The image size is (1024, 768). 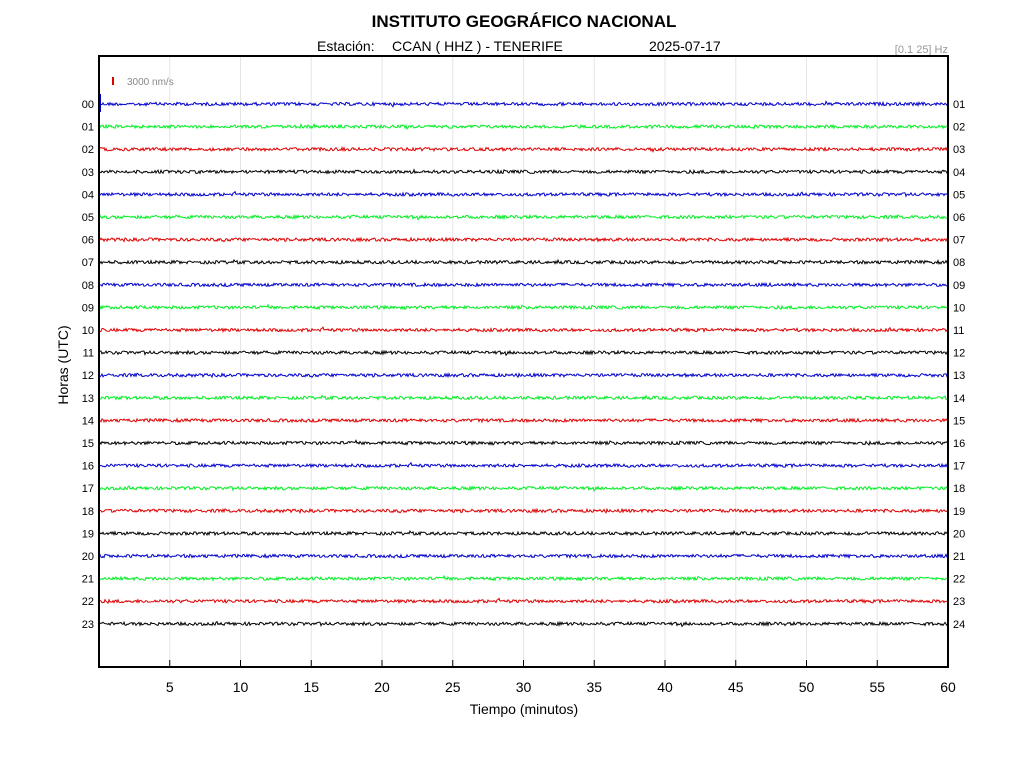 I want to click on x-tick-label: 45, so click(x=736, y=687).